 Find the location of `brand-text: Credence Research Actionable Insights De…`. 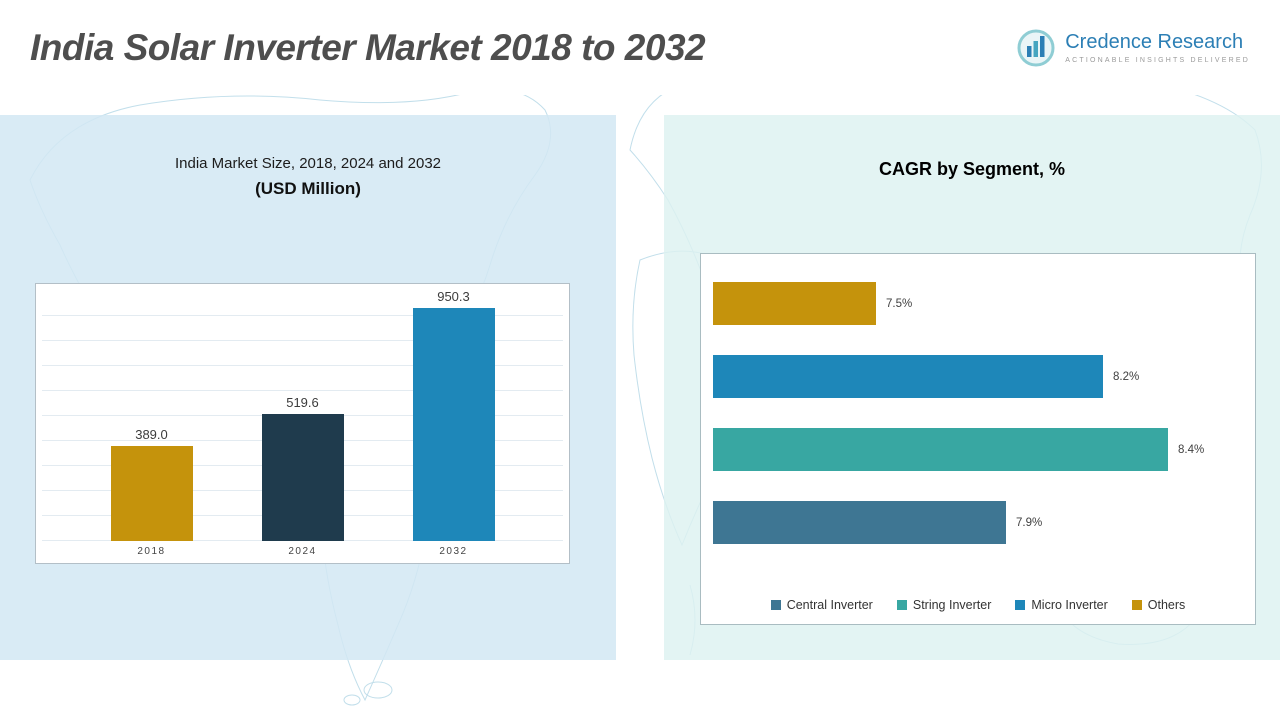

brand-text: Credence Research Actionable Insights De… is located at coordinates (1157, 47).